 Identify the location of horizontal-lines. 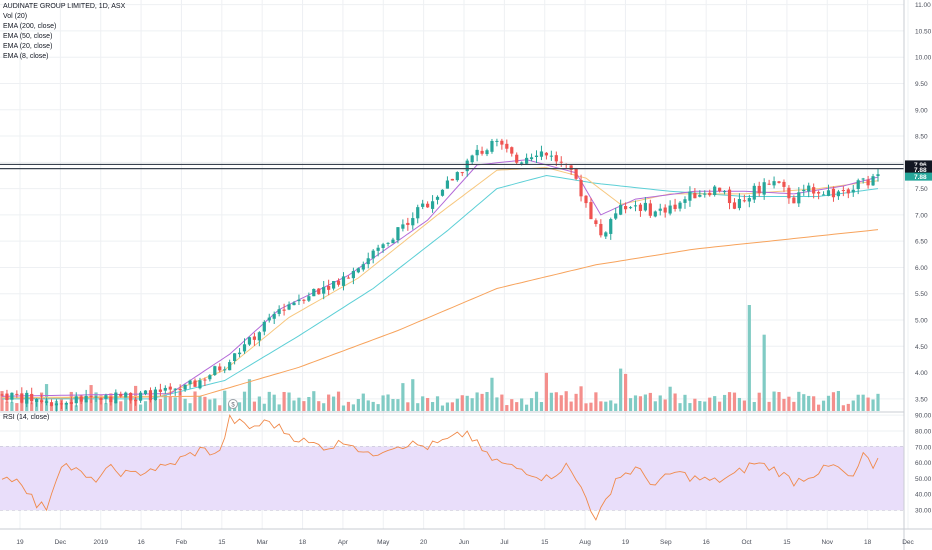
(452, 166).